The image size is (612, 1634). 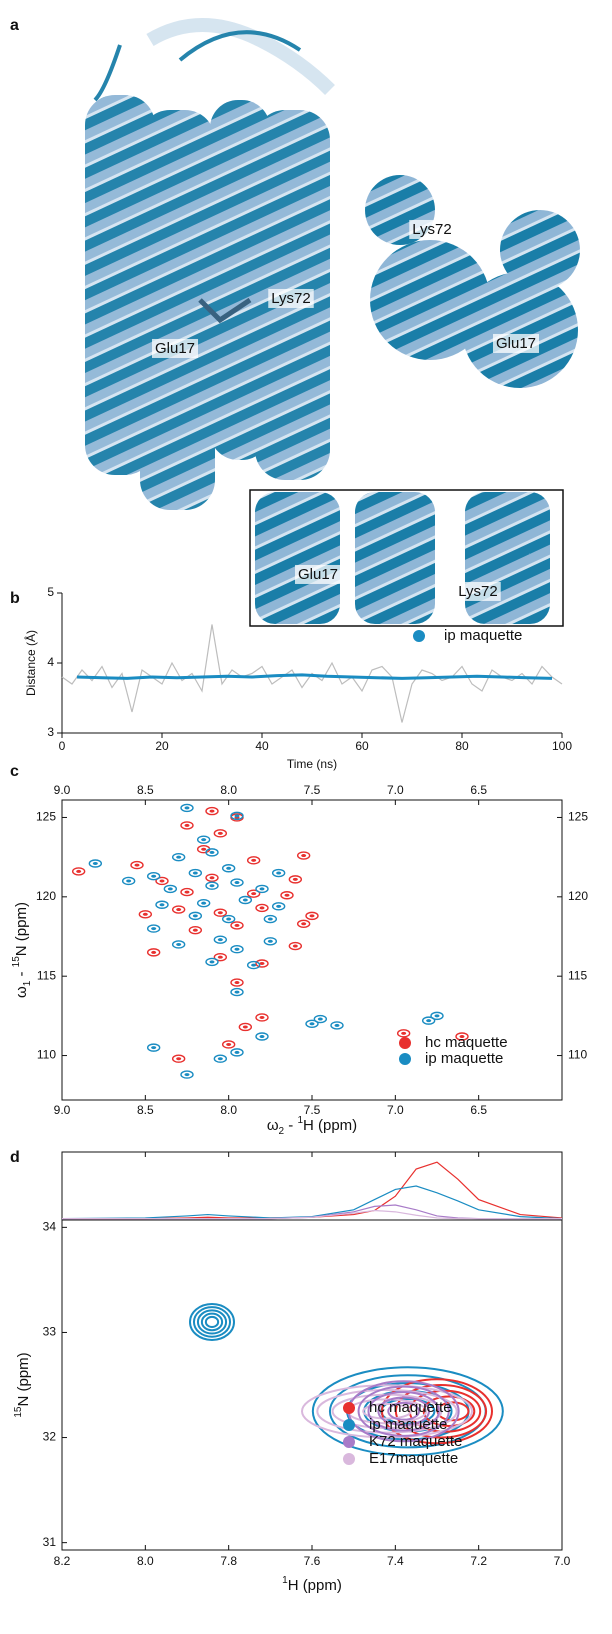 I want to click on loop, so click(x=107, y=73).